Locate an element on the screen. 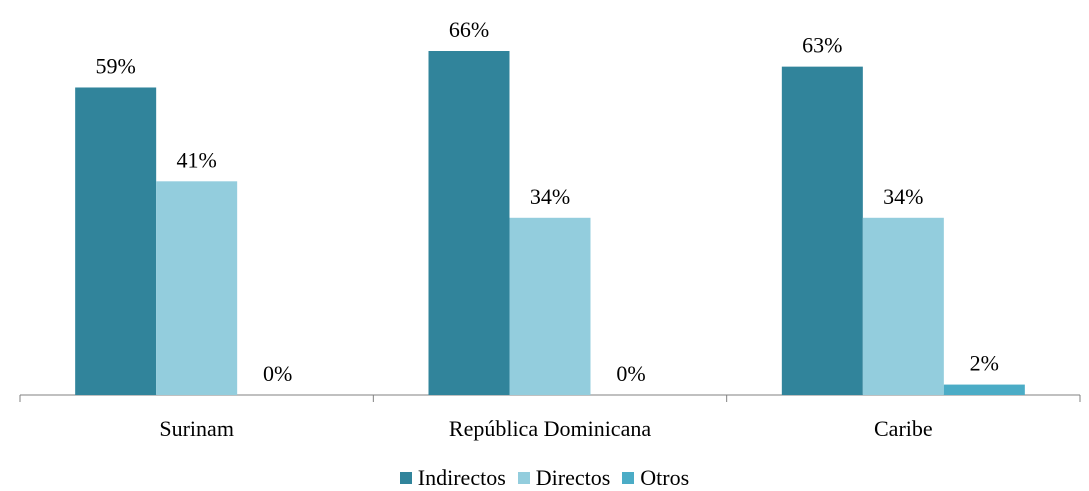 The height and width of the screenshot is (491, 1089). data-label-indirectos-2: 66% is located at coordinates (469, 29).